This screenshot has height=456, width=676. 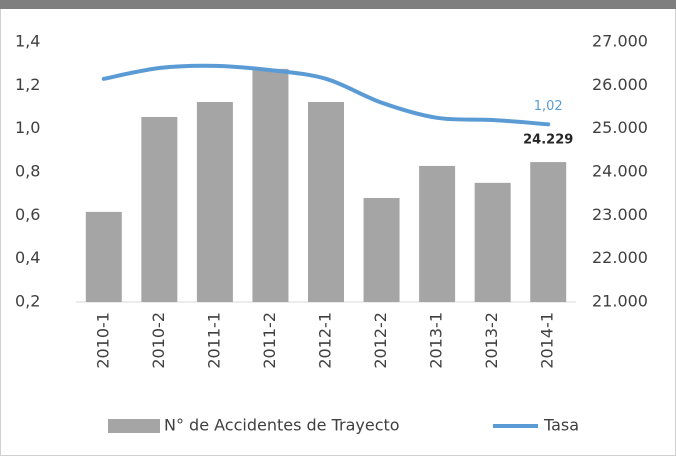 What do you see at coordinates (547, 340) in the screenshot?
I see `x-tick-label: 2014-1` at bounding box center [547, 340].